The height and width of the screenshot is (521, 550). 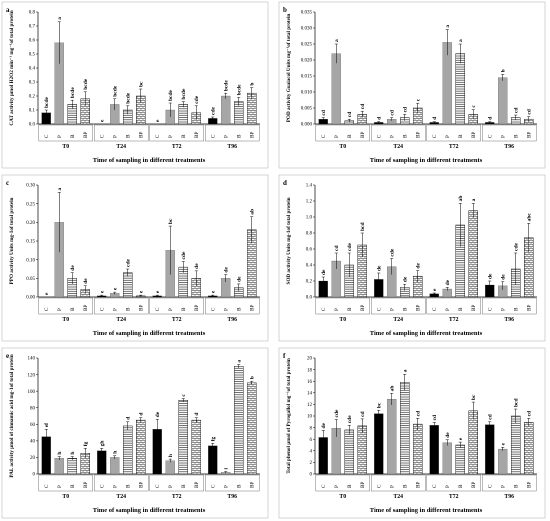 I want to click on y-tick-label: 20, so click(x=310, y=359).